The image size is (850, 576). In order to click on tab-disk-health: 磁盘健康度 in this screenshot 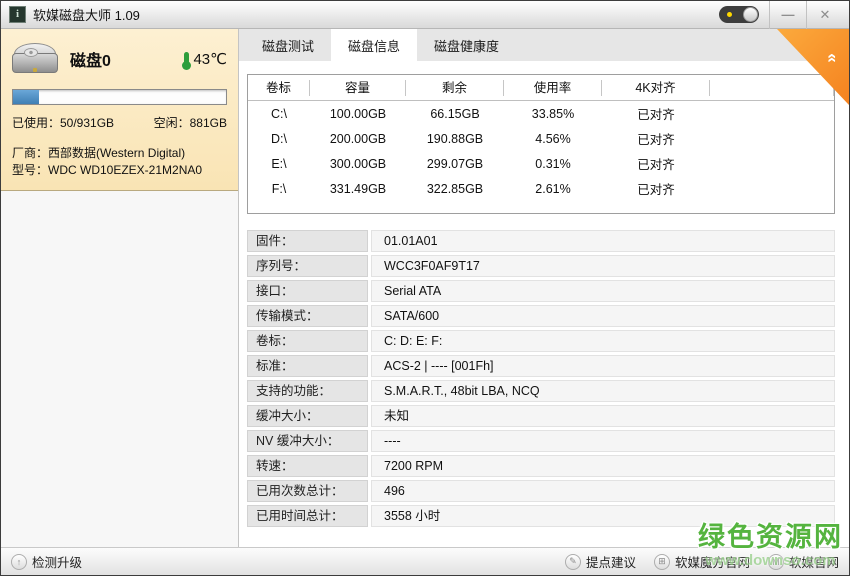, I will do `click(467, 46)`.